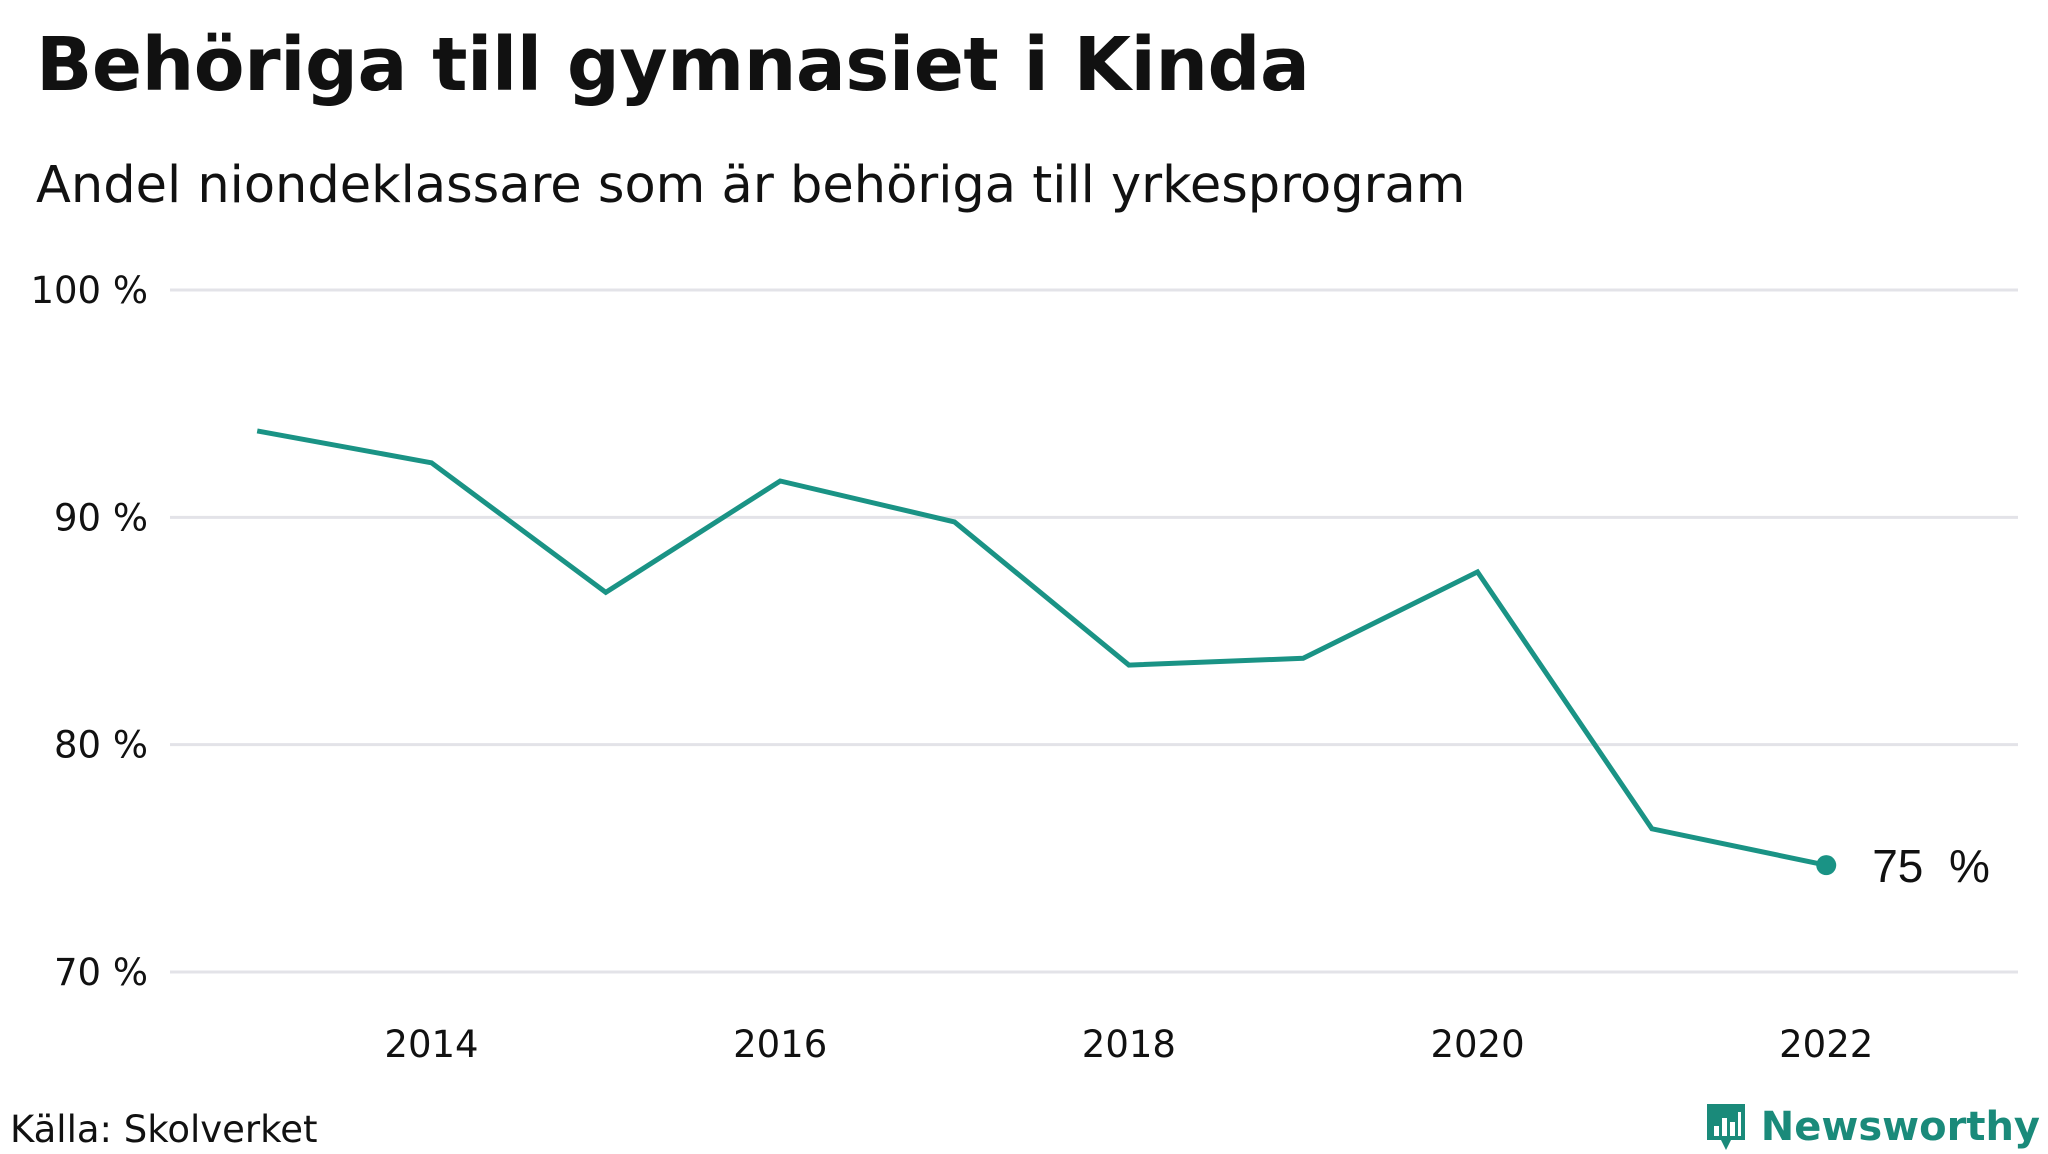 This screenshot has width=2048, height=1154. Describe the element at coordinates (780, 1044) in the screenshot. I see `x-tick-label: 2016` at that location.